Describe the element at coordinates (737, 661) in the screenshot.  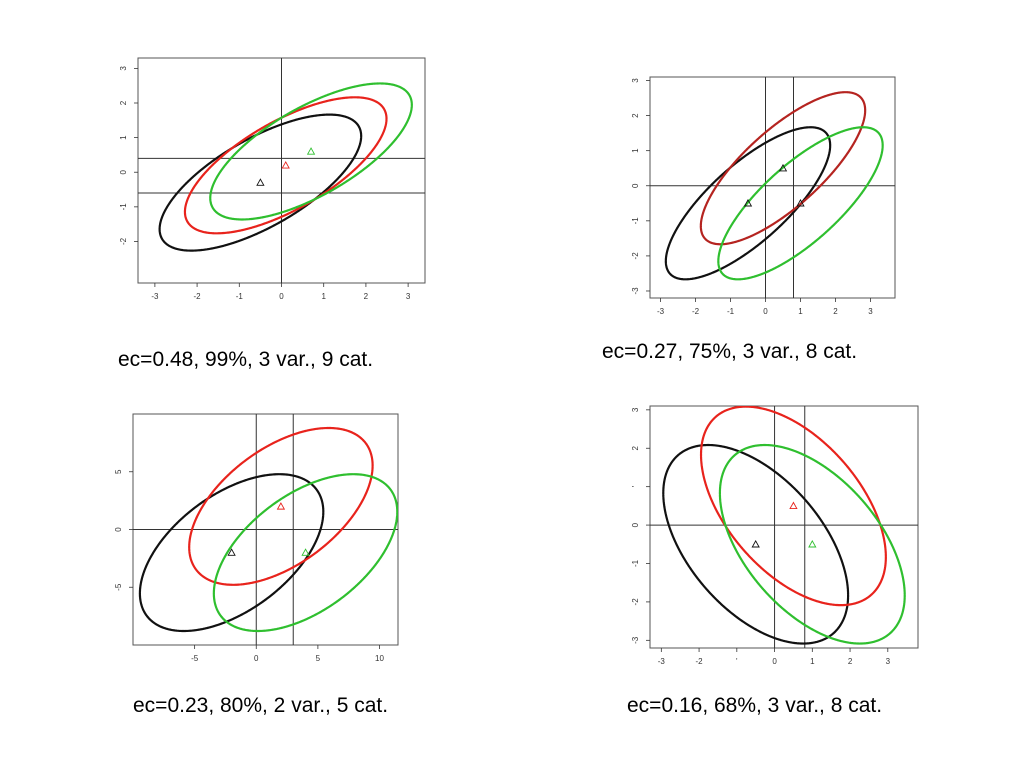
I see `x-tick-label: '` at that location.